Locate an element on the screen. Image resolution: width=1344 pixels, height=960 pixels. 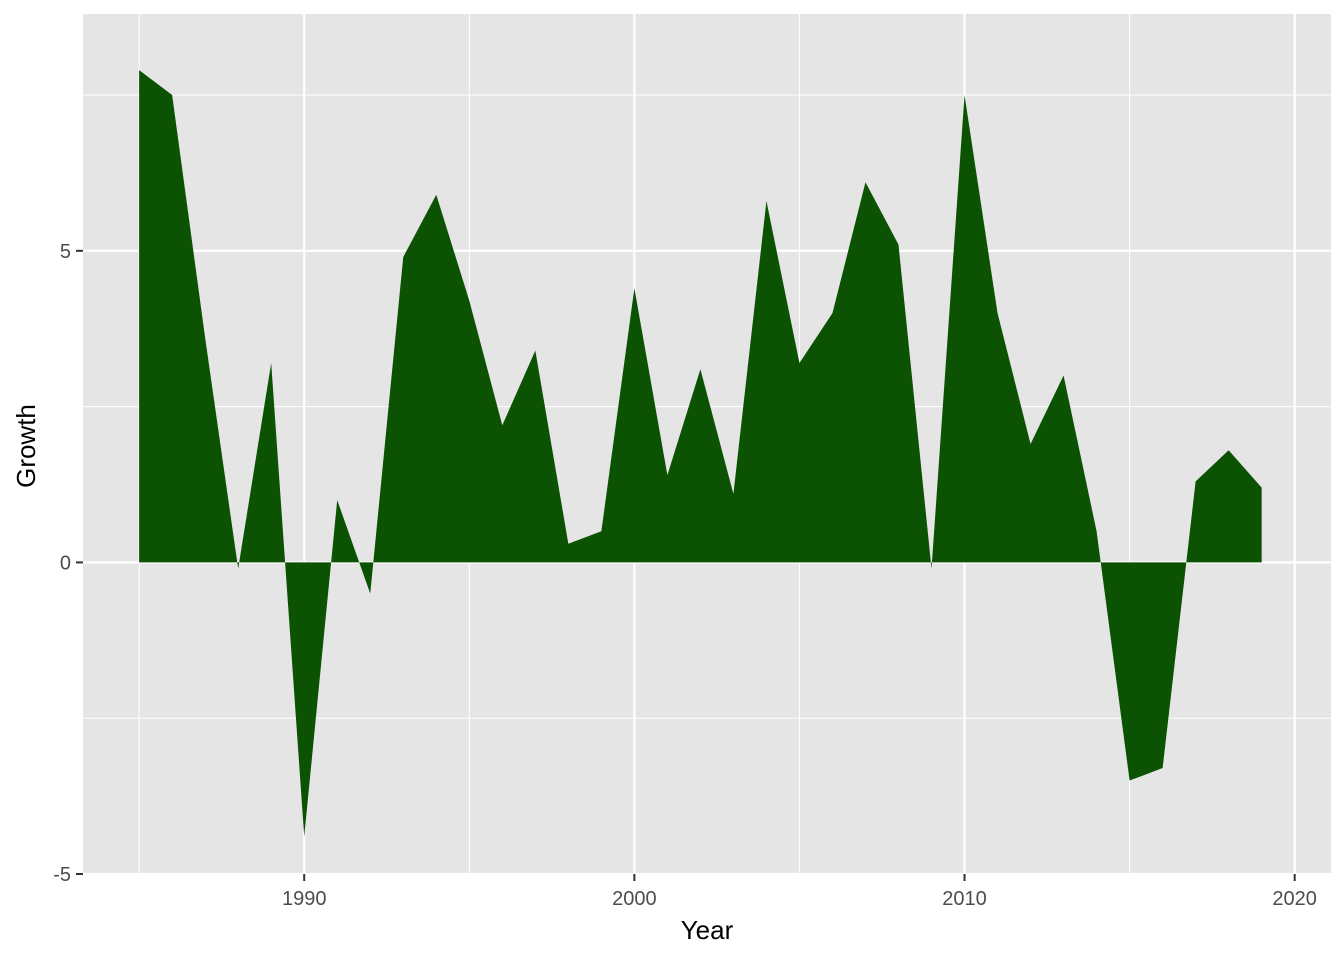
y-axis-title: Growth is located at coordinates (26, 446).